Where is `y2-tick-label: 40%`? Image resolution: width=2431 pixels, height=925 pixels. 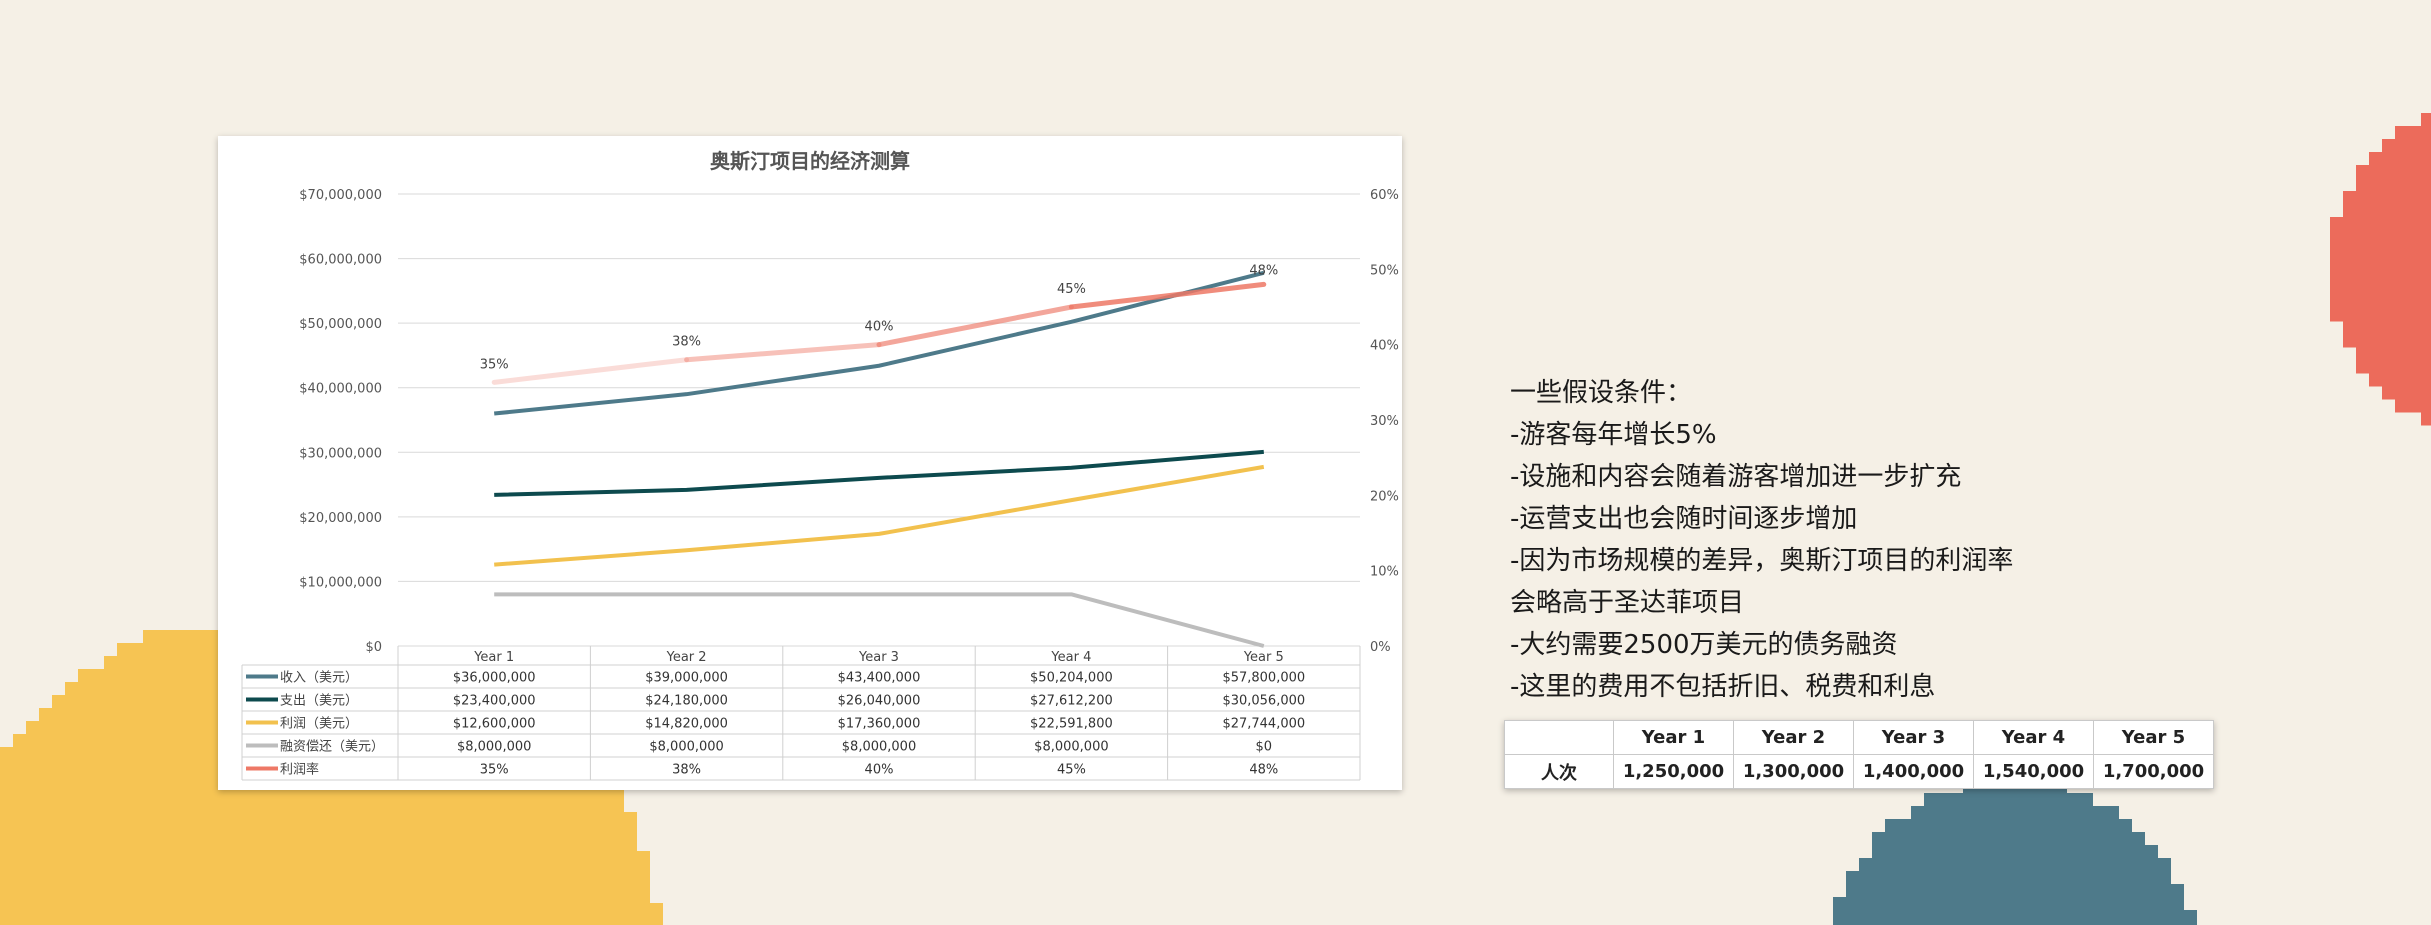
y2-tick-label: 40% is located at coordinates (1384, 346).